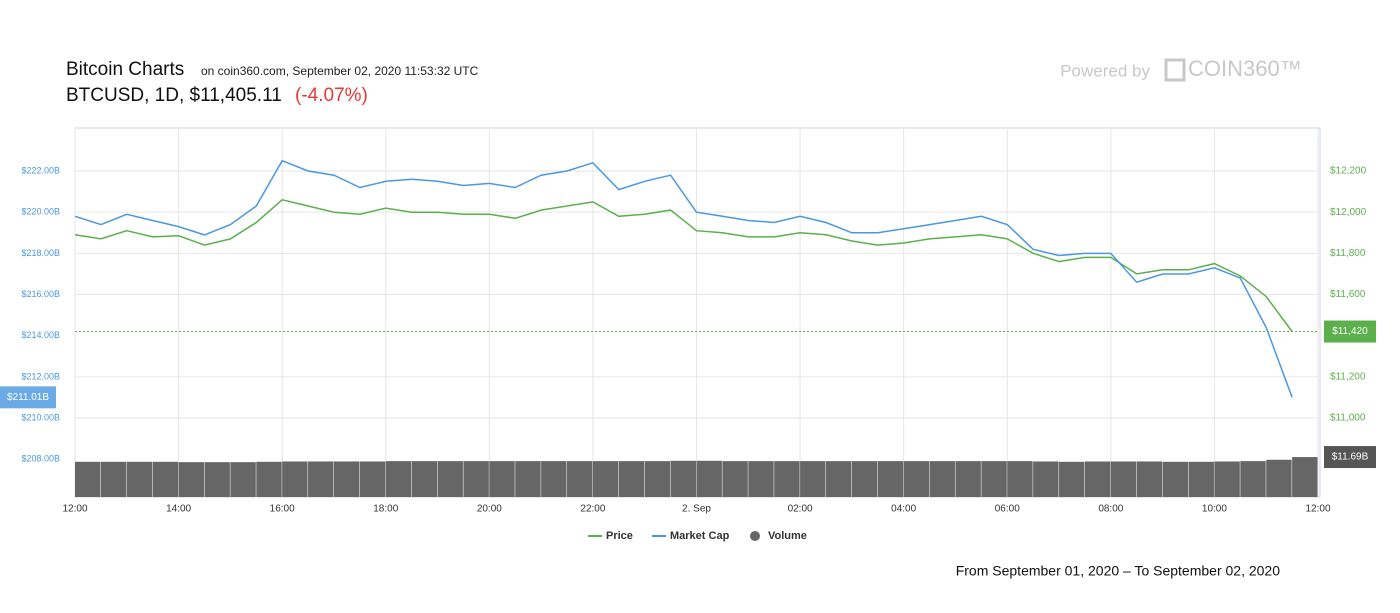  I want to click on logo-icon, so click(1175, 70).